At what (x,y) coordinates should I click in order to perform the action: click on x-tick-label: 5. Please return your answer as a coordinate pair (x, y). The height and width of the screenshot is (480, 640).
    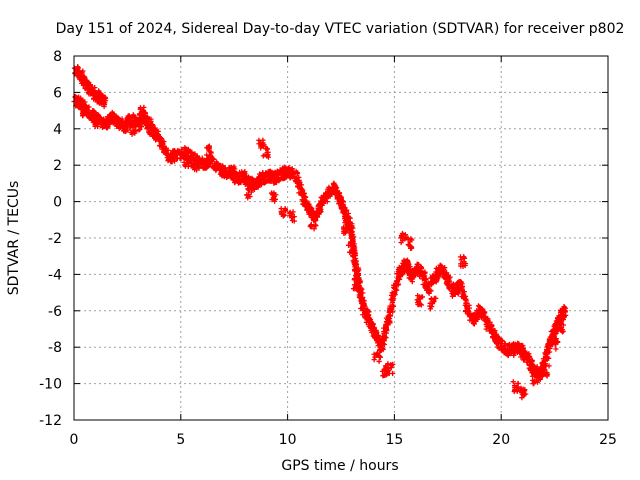
    Looking at the image, I should click on (180, 440).